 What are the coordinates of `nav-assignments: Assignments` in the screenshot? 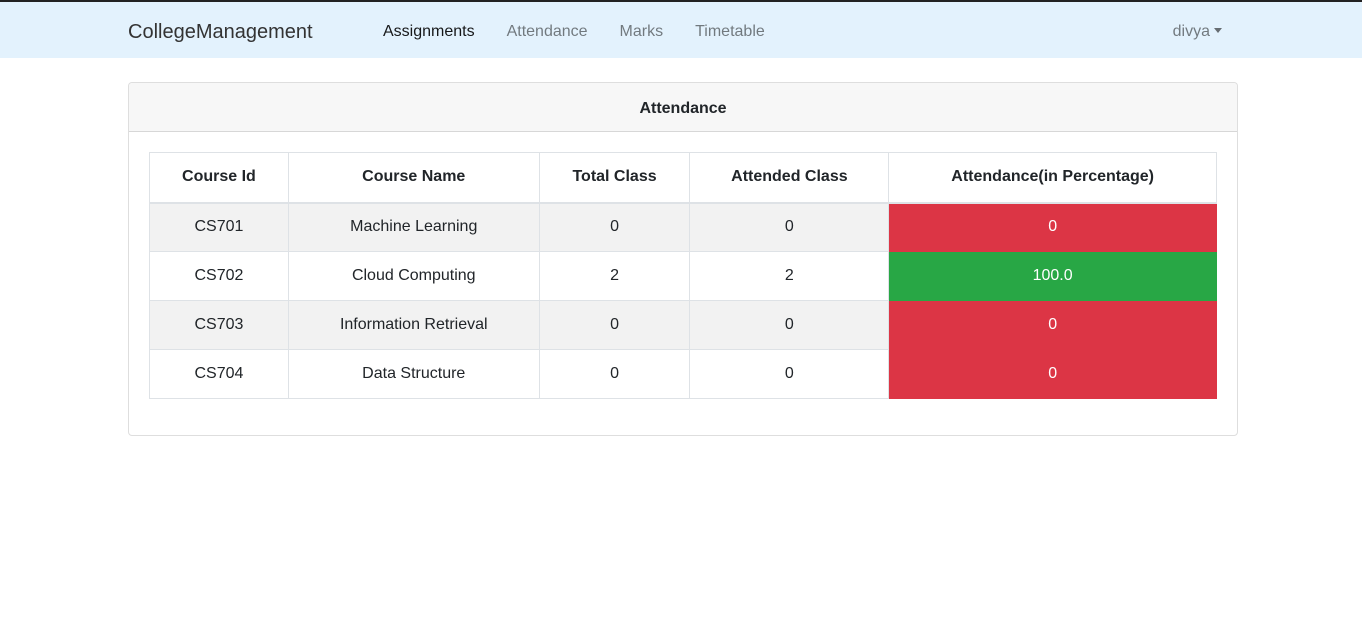 It's located at (429, 31).